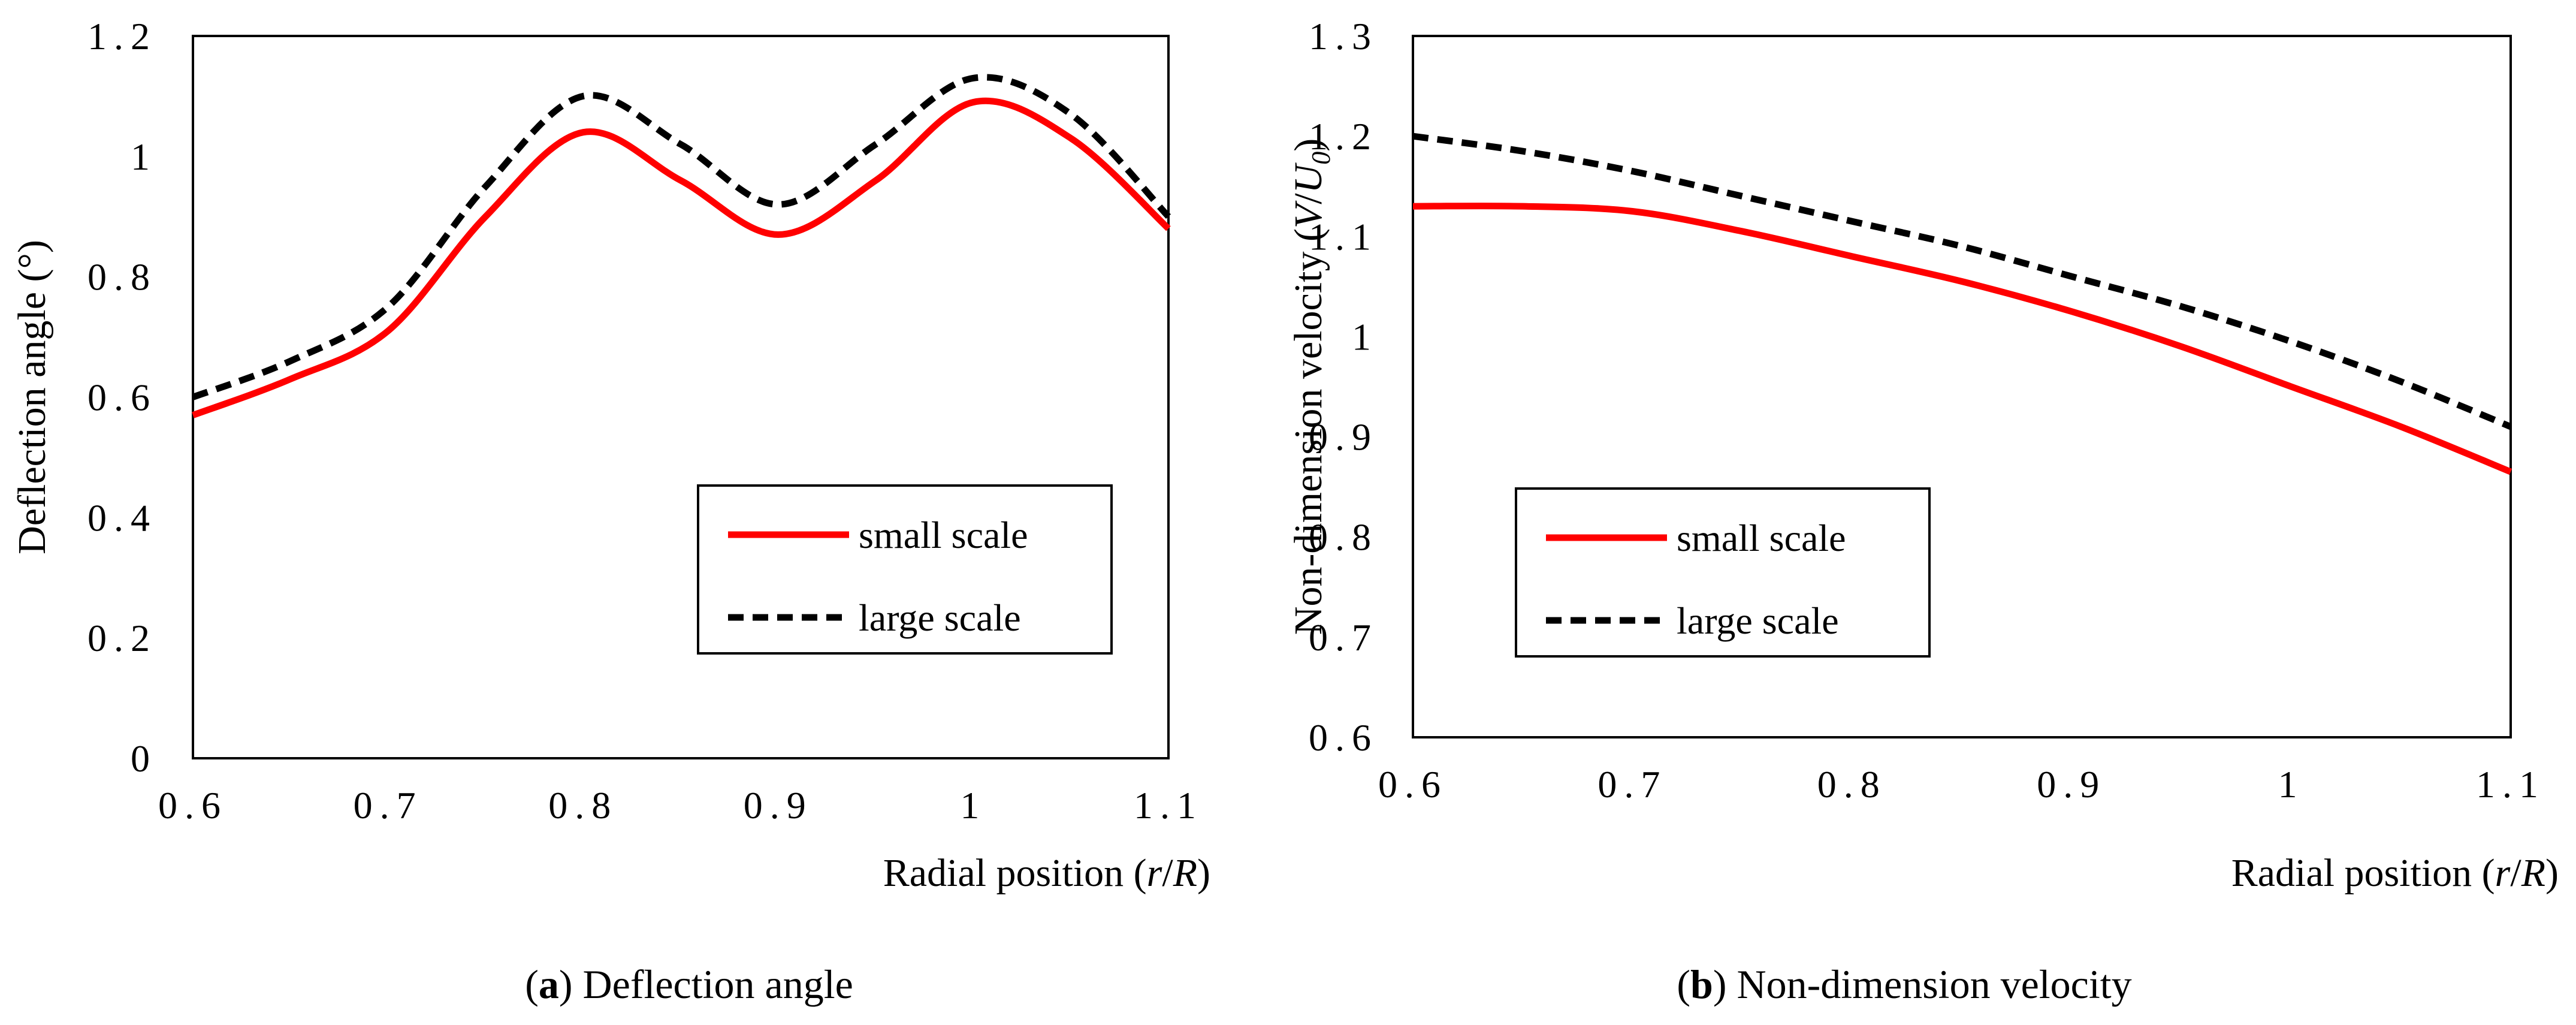 The image size is (2576, 1025). I want to click on y-tick-label: 0.4, so click(122, 517).